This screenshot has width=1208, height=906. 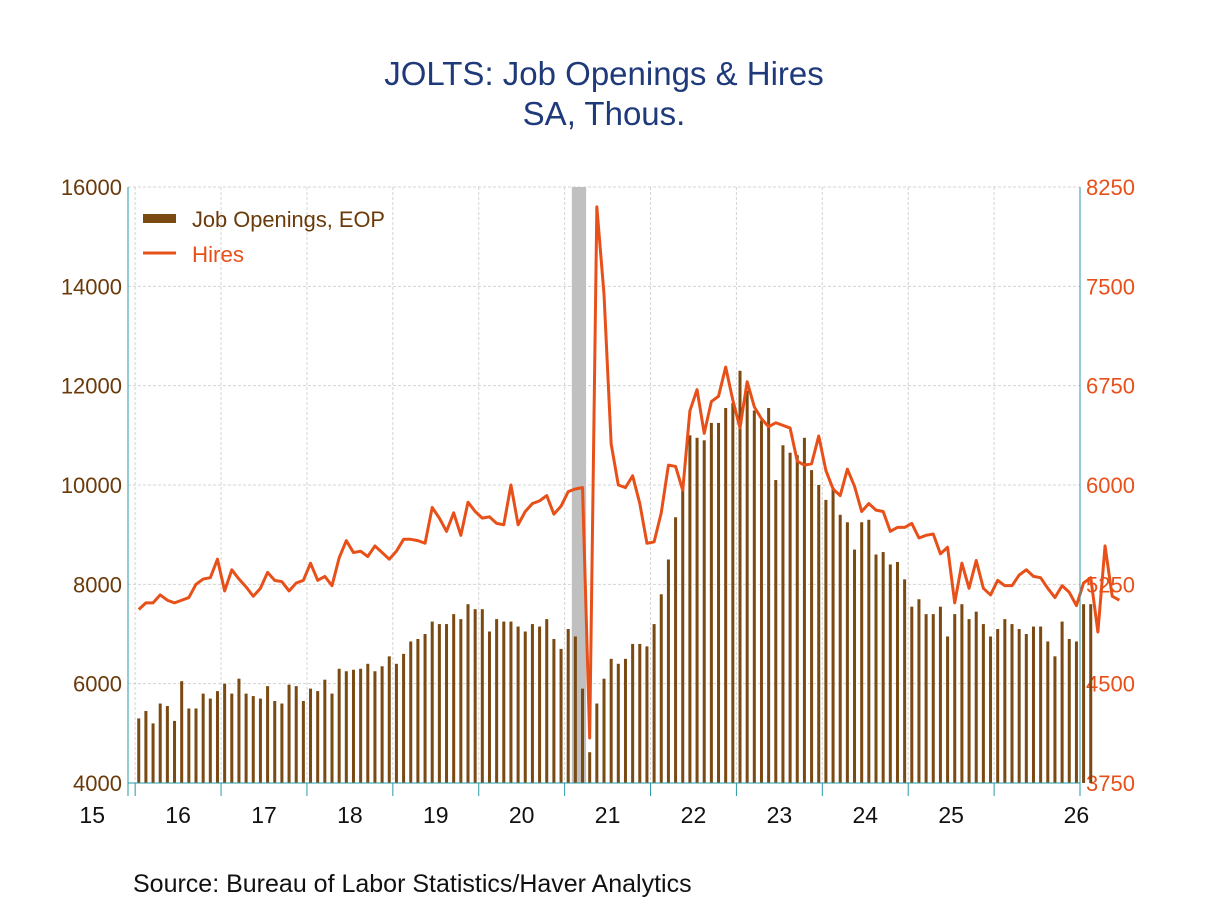 What do you see at coordinates (1077, 815) in the screenshot?
I see `x-tick-label: 26` at bounding box center [1077, 815].